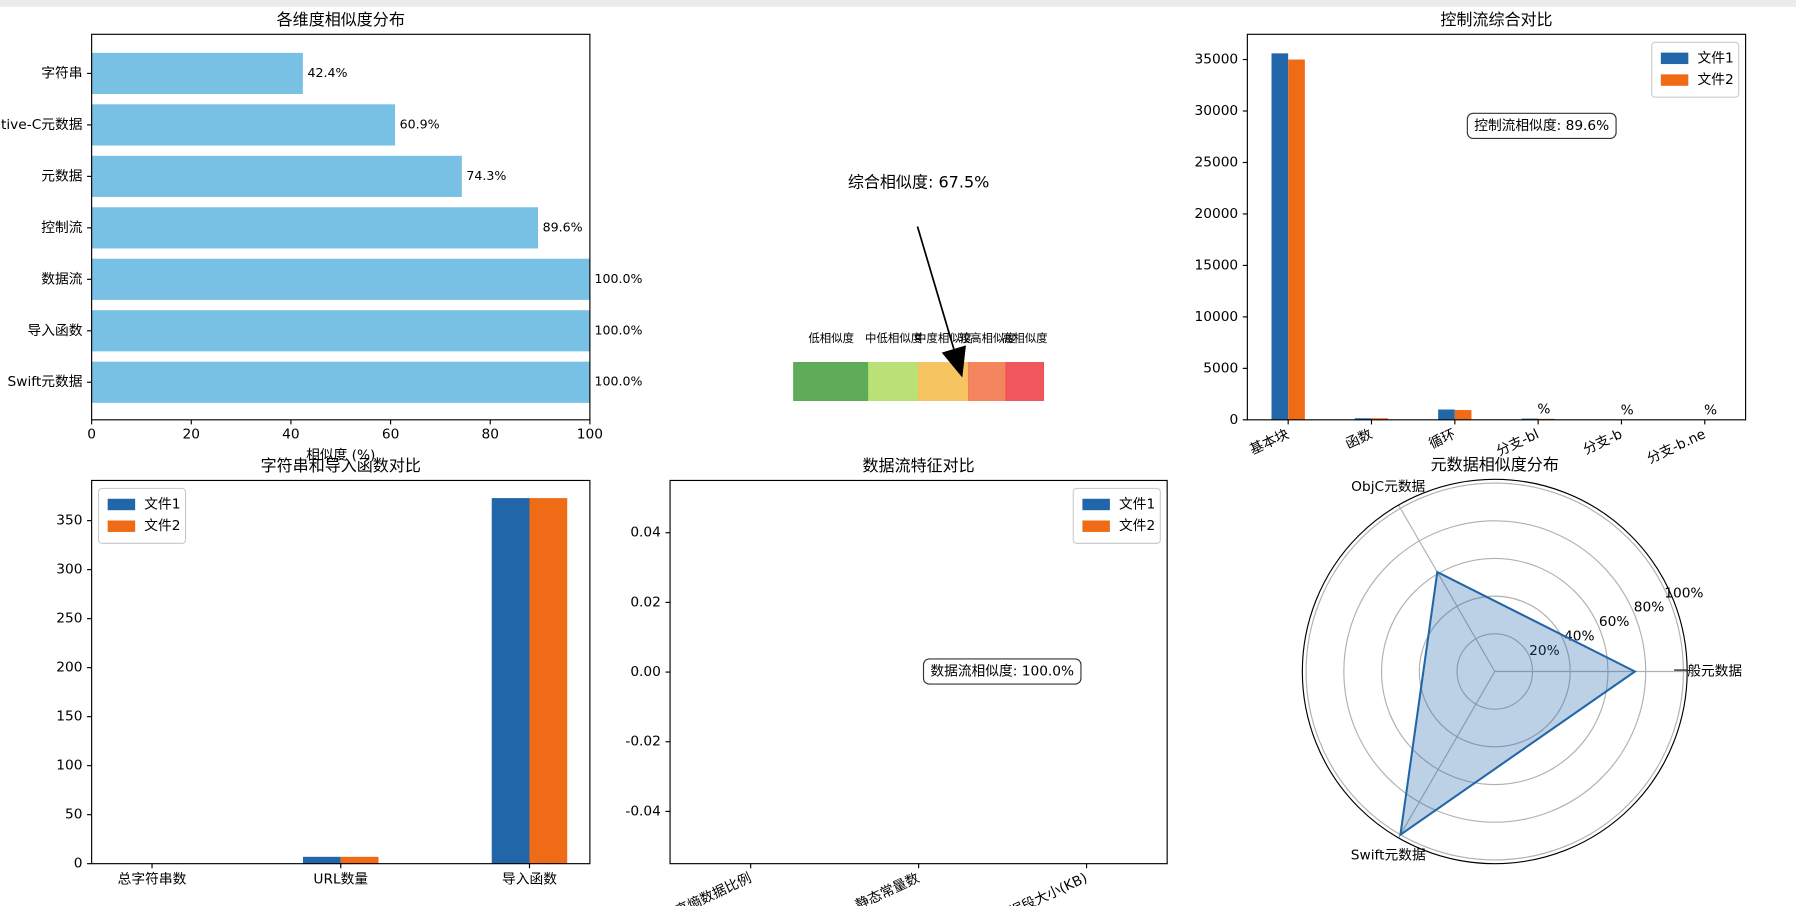 The height and width of the screenshot is (906, 1796). Describe the element at coordinates (1217, 162) in the screenshot. I see `y-tick-label: 25000` at that location.